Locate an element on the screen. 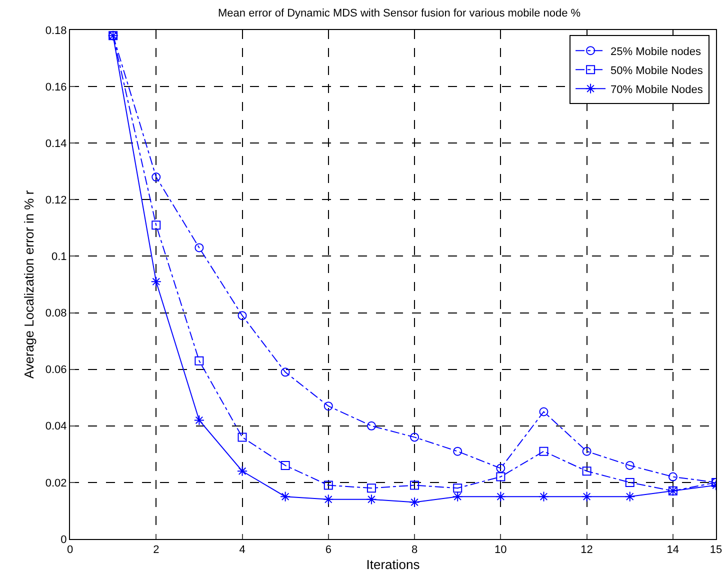 This screenshot has height=584, width=726. y-tick-label: 0.12 is located at coordinates (56, 200).